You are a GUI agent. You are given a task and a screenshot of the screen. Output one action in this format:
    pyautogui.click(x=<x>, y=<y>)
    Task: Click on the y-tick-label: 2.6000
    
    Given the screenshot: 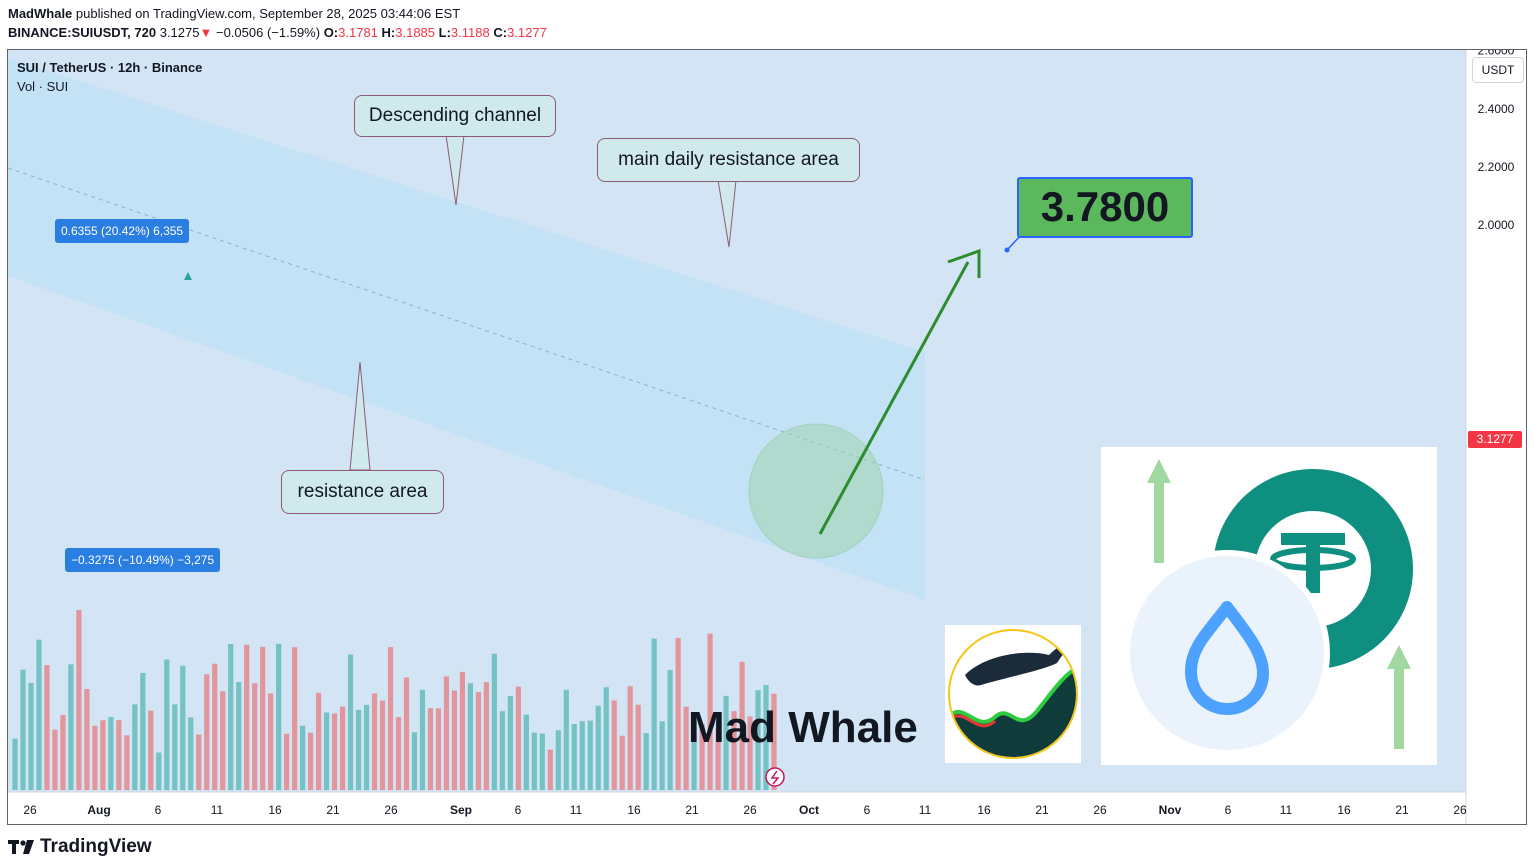 What is the action you would take?
    pyautogui.click(x=1496, y=54)
    